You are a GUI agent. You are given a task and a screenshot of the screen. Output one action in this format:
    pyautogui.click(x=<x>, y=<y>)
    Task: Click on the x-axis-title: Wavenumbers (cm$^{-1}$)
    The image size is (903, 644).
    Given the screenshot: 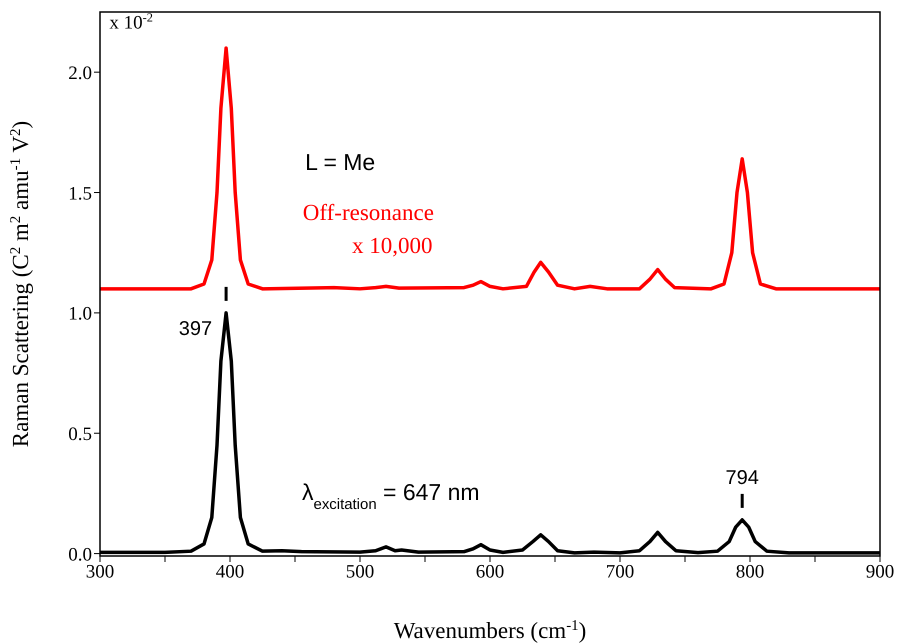 What is the action you would take?
    pyautogui.click(x=490, y=630)
    